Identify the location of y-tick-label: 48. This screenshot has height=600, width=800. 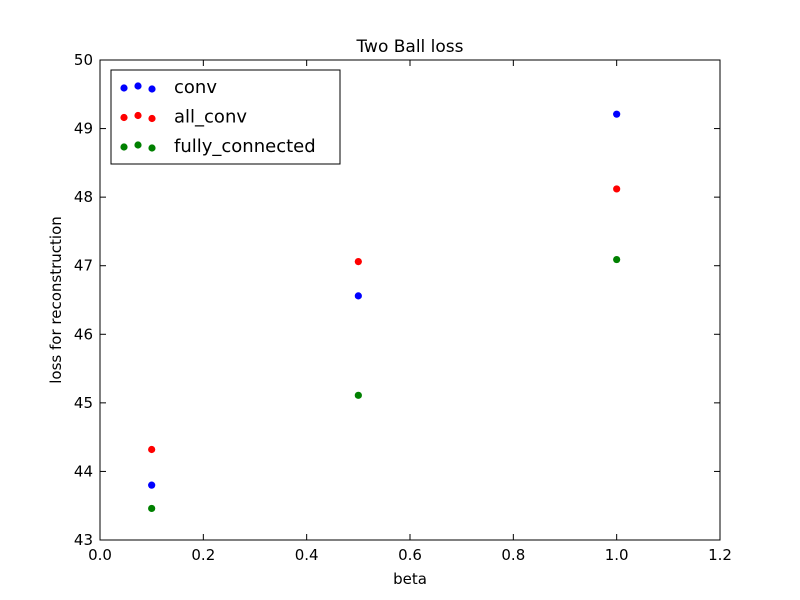
(83, 197).